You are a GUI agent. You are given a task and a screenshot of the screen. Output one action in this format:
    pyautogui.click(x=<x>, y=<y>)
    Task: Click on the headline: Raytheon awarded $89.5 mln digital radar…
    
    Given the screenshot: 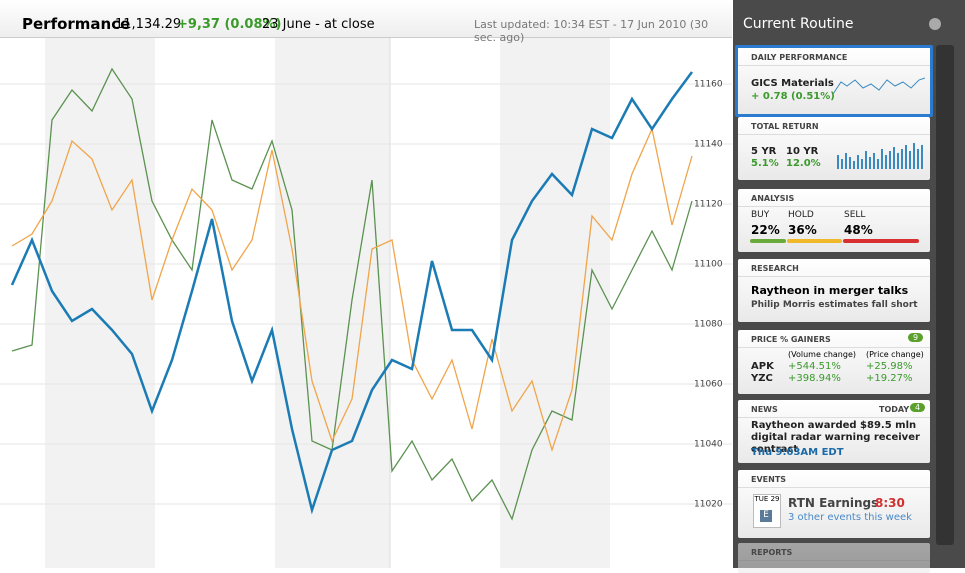 What is the action you would take?
    pyautogui.click(x=835, y=437)
    